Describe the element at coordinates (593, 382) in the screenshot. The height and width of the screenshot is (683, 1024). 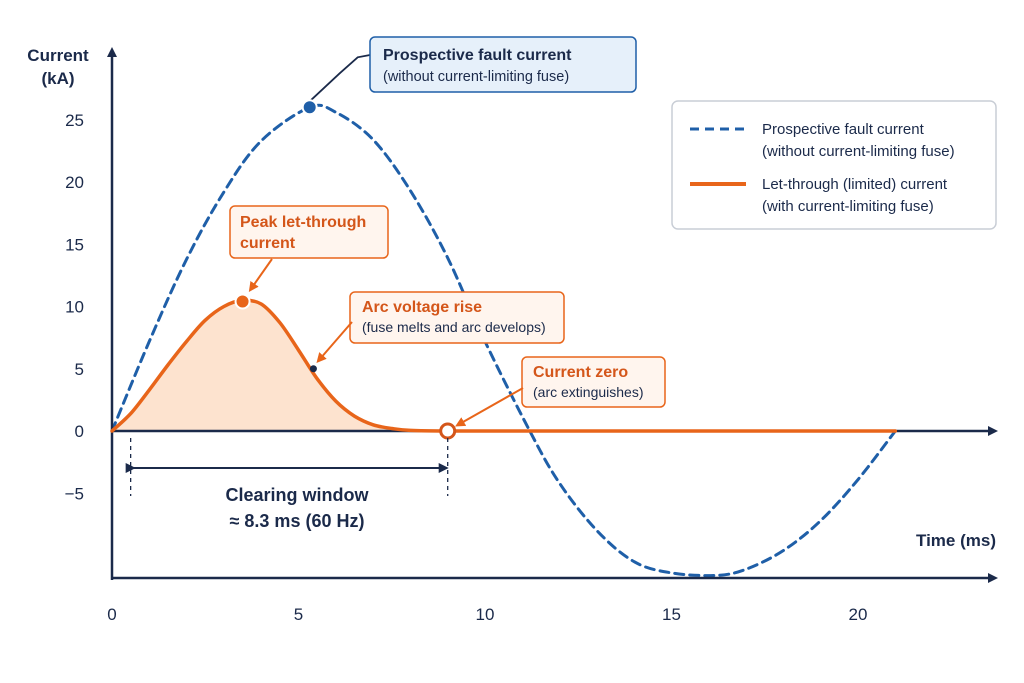
I see `current-zero-box` at that location.